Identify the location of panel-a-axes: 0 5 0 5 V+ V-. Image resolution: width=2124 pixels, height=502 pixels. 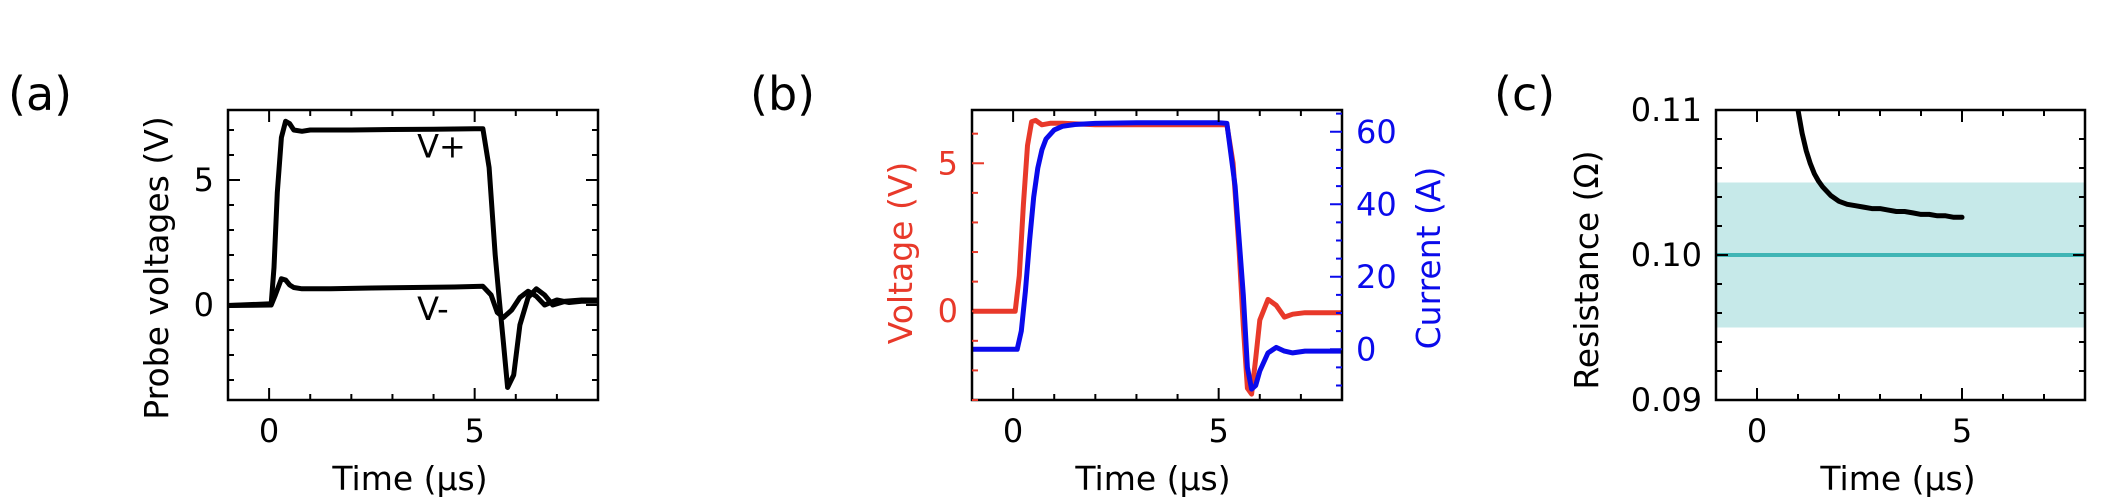
(397, 279).